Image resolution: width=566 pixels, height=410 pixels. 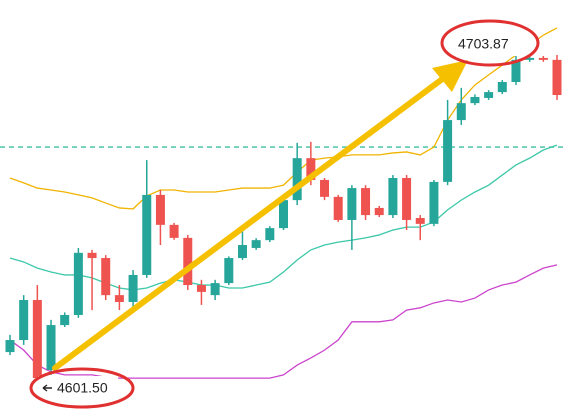 I want to click on label-arrow, so click(x=47, y=388).